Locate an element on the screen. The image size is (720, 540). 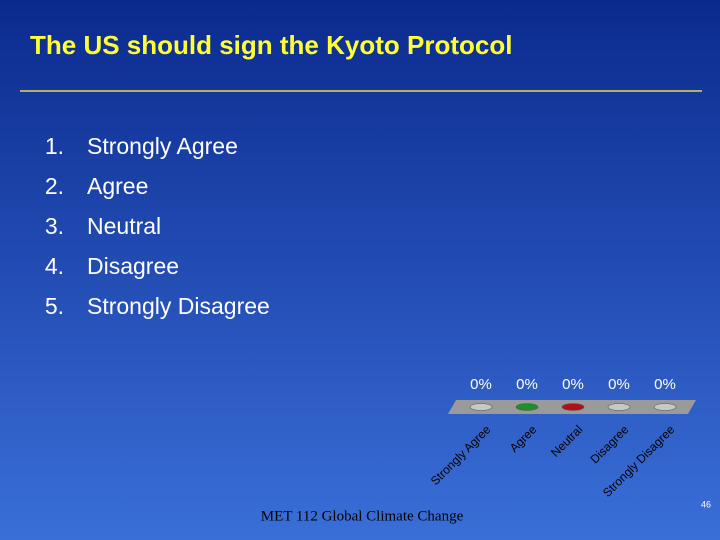
item-number: 2. is located at coordinates (54, 186).